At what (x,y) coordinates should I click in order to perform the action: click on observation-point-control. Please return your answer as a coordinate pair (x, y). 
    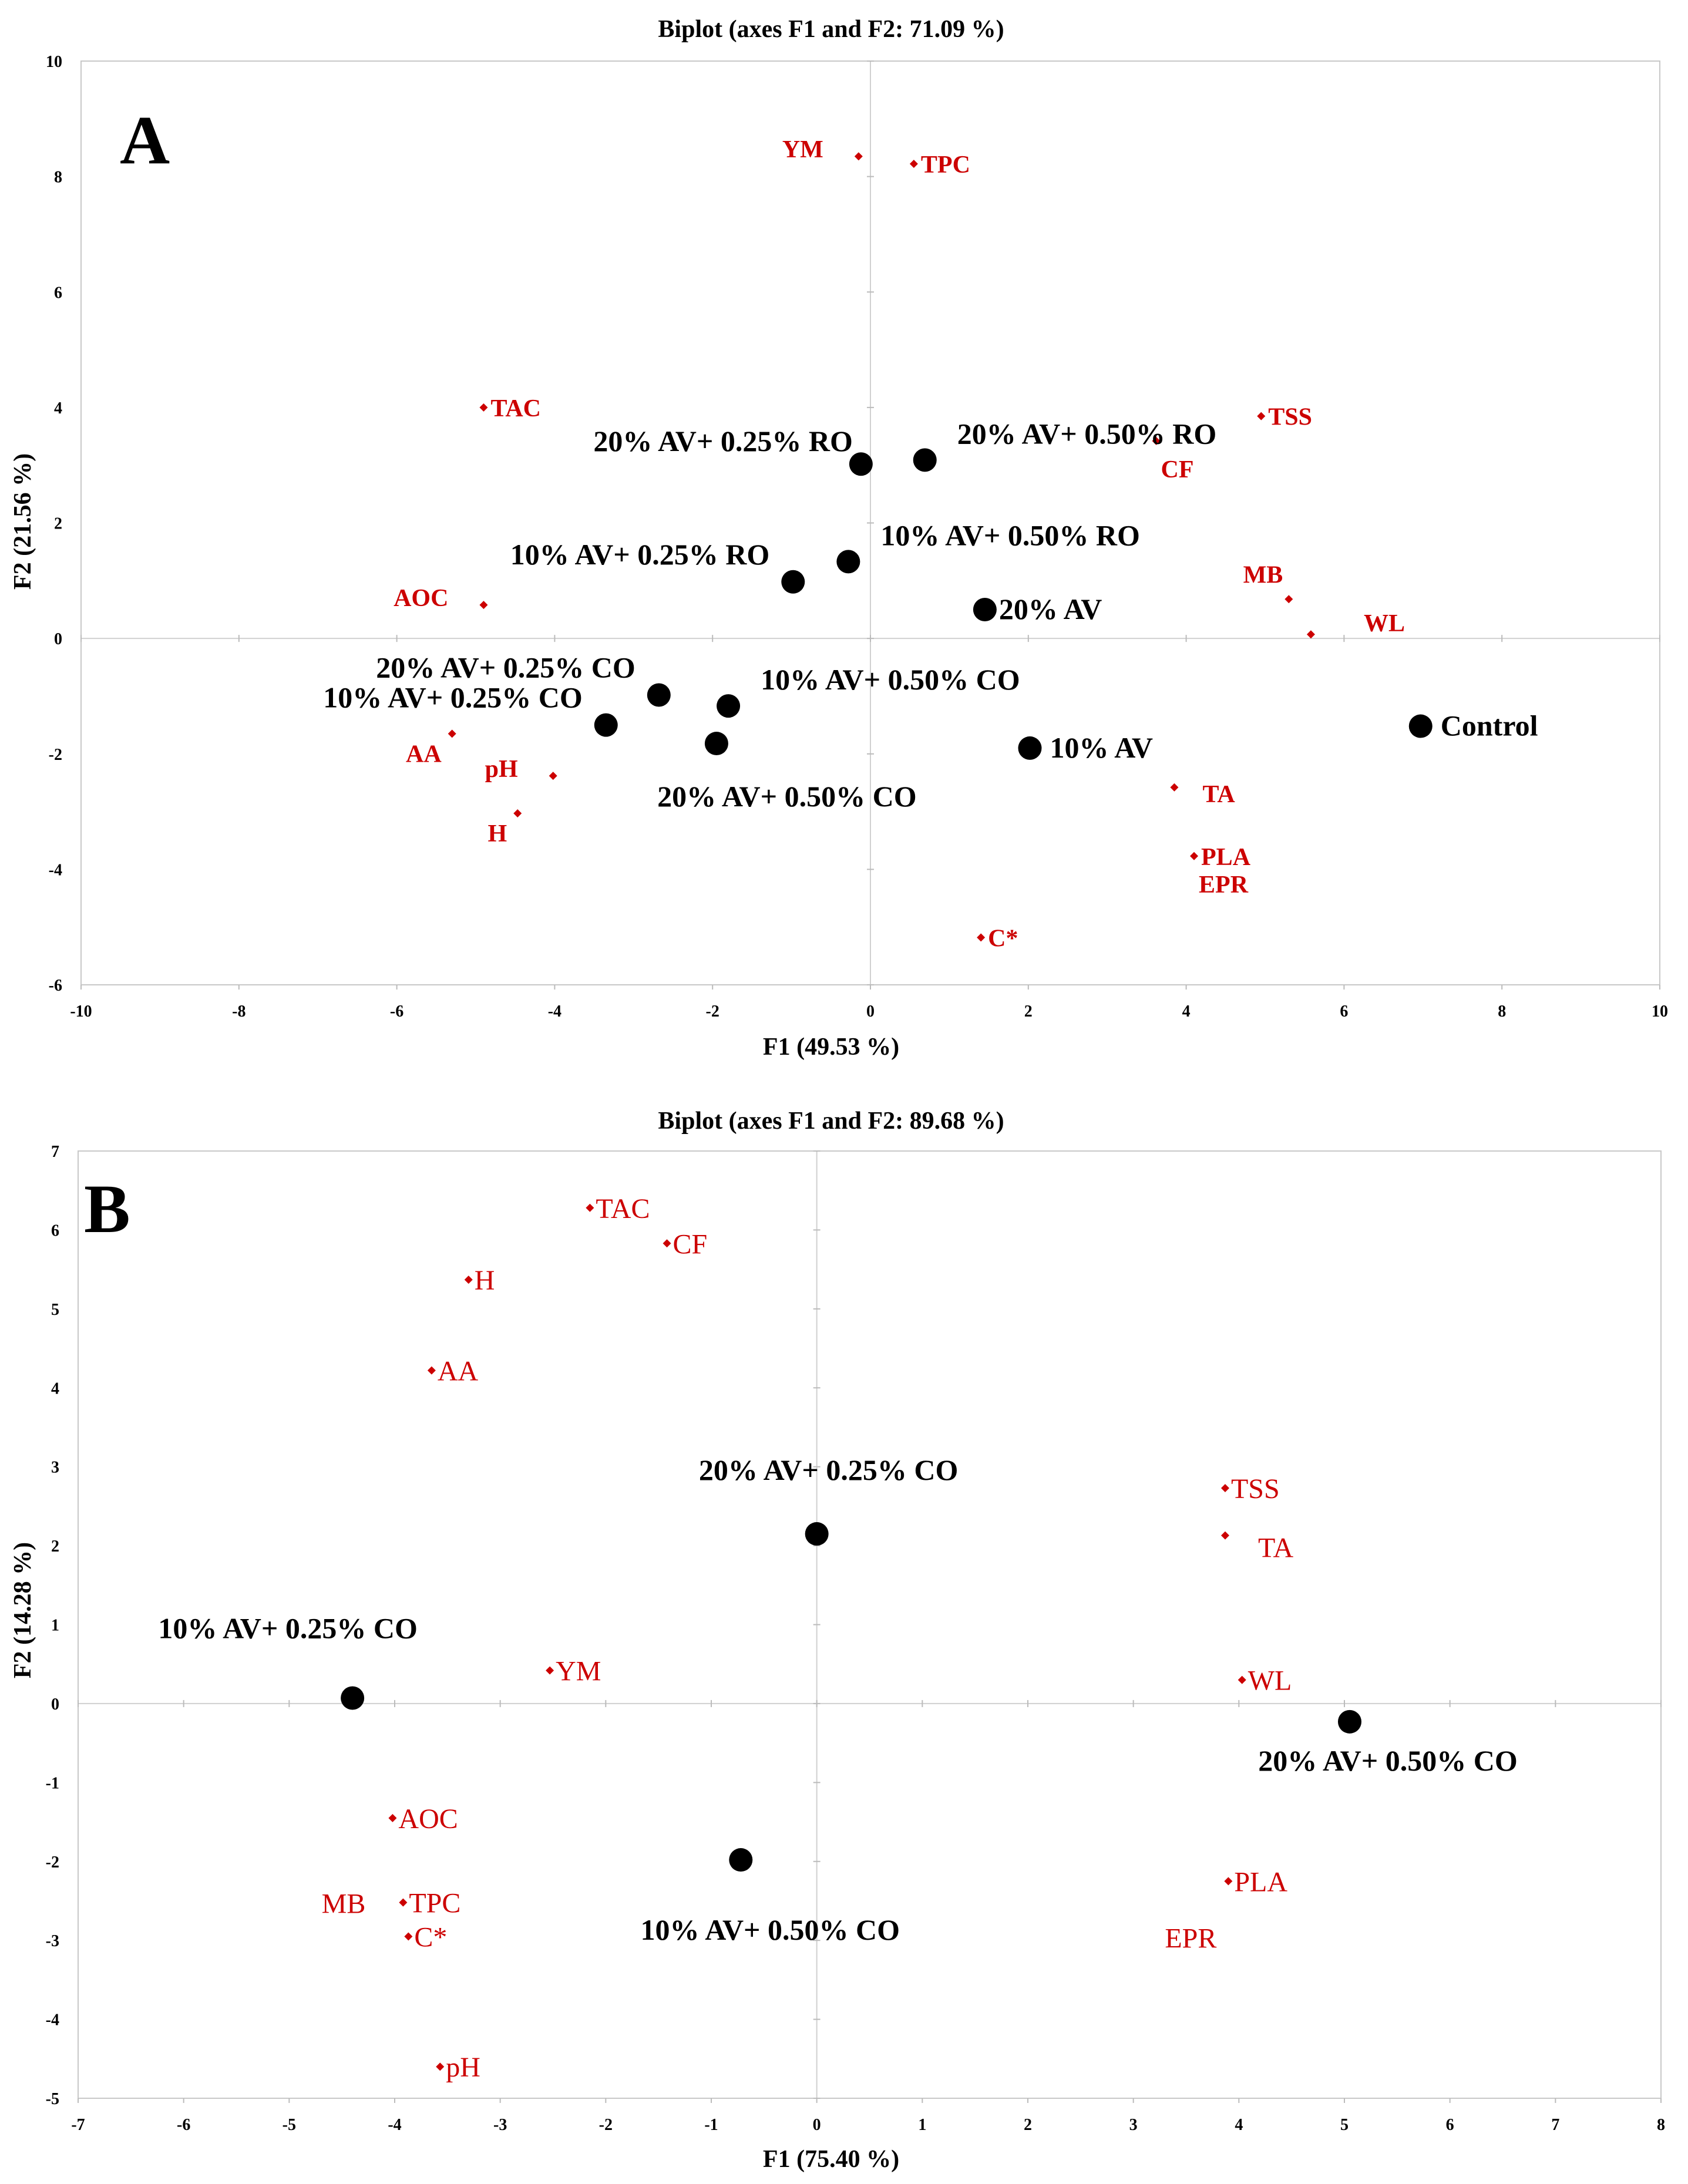
    Looking at the image, I should click on (1421, 726).